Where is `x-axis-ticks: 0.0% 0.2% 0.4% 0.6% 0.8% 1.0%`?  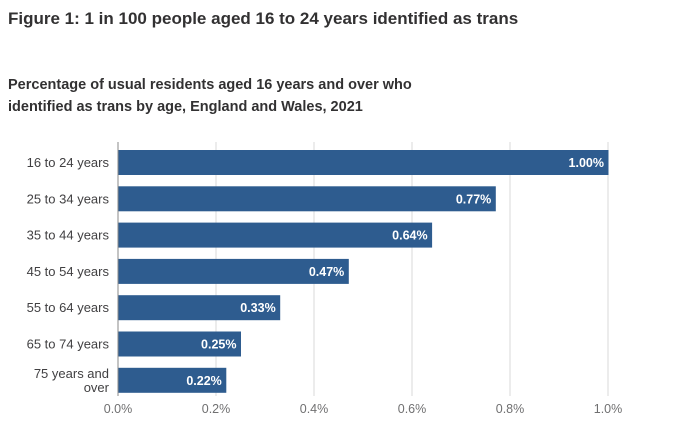 x-axis-ticks: 0.0% 0.2% 0.4% 0.6% 0.8% 1.0% is located at coordinates (363, 409).